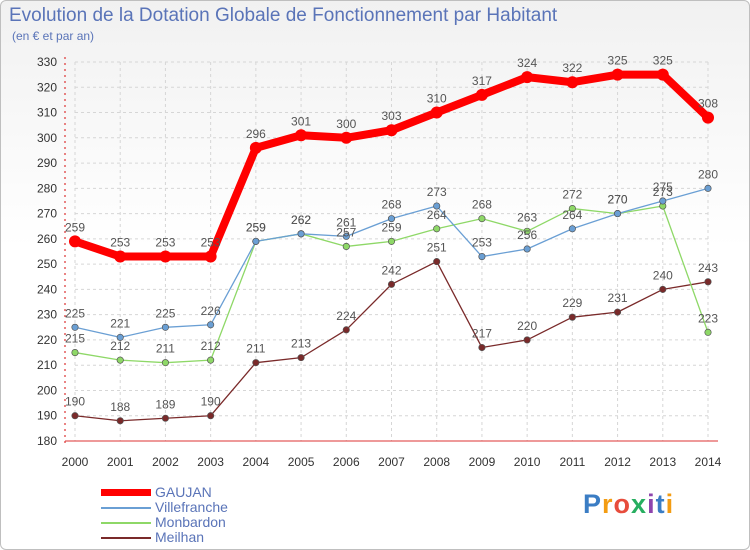  I want to click on data-label: 303, so click(391, 116).